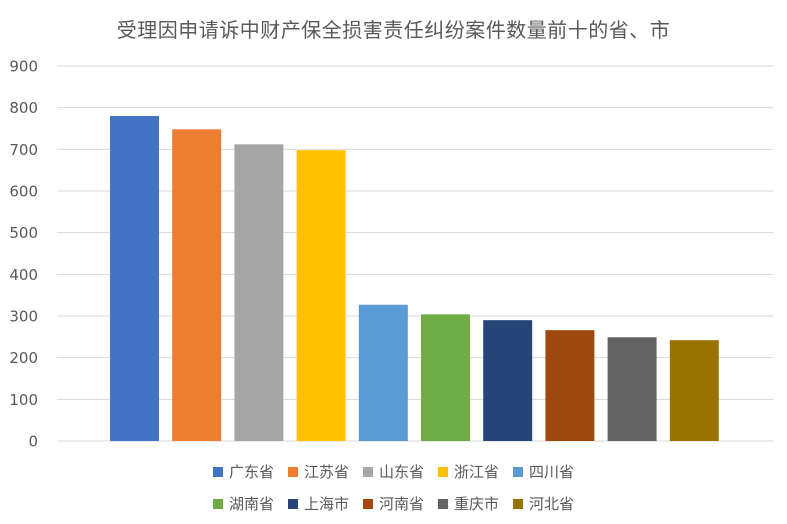 The width and height of the screenshot is (787, 524). I want to click on legend-row-2: 湖南省 上海市 河南省 重庆市 河北省, so click(393, 503).